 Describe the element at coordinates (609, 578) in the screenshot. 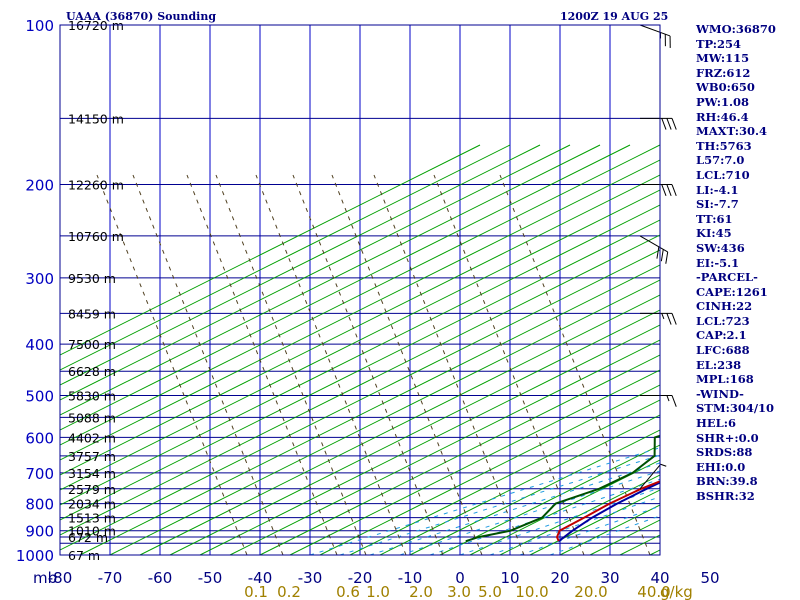

I see `temperature-tick-label: 30` at that location.